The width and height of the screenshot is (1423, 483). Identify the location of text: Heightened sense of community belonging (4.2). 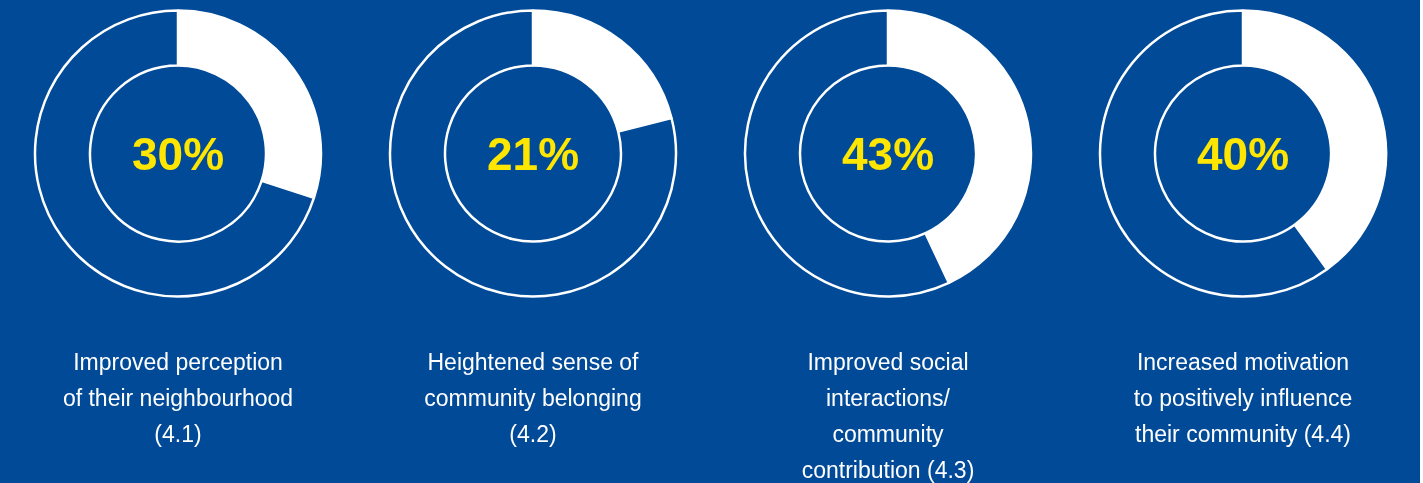
(533, 397).